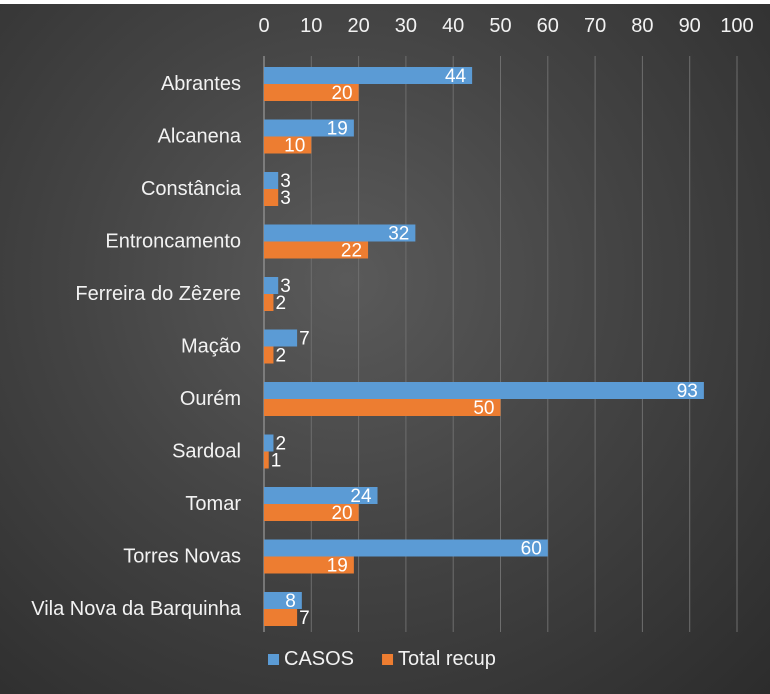 Image resolution: width=770 pixels, height=694 pixels. What do you see at coordinates (213, 504) in the screenshot?
I see `category-label: Tomar` at bounding box center [213, 504].